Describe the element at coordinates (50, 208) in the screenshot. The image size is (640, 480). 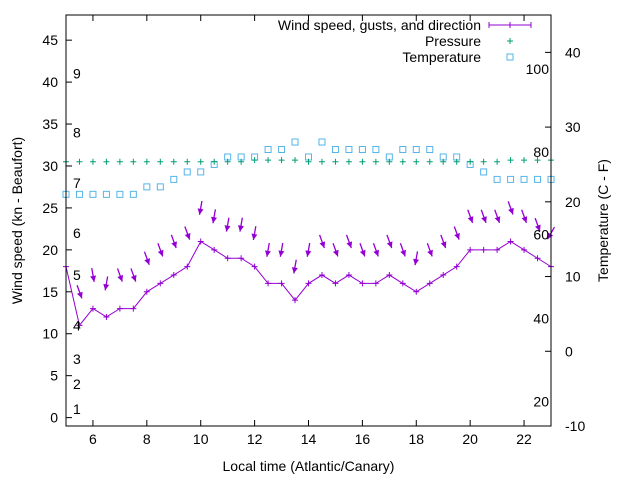
I see `y-tick-label: 25` at that location.